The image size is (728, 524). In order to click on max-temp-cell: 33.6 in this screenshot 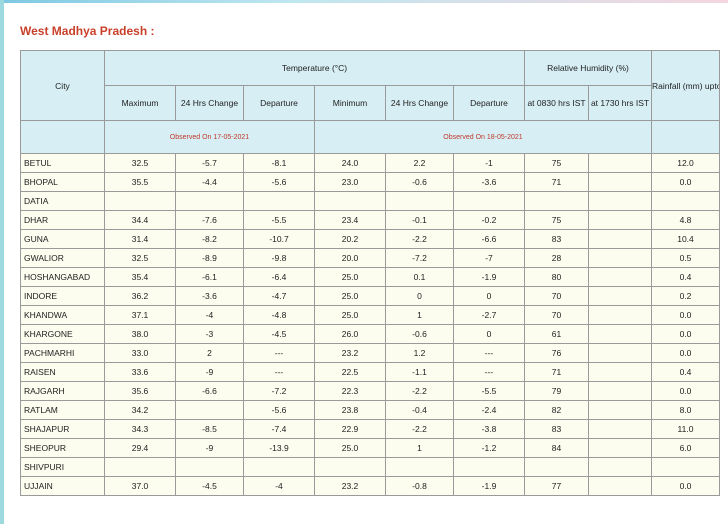, I will do `click(140, 372)`.